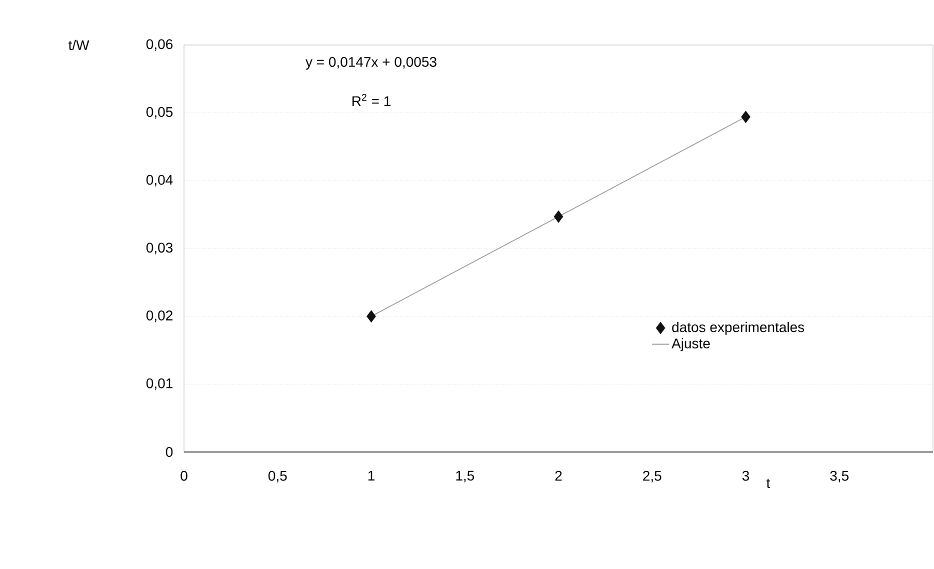 This screenshot has height=569, width=934. What do you see at coordinates (159, 180) in the screenshot?
I see `y-tick-label: 0,04` at bounding box center [159, 180].